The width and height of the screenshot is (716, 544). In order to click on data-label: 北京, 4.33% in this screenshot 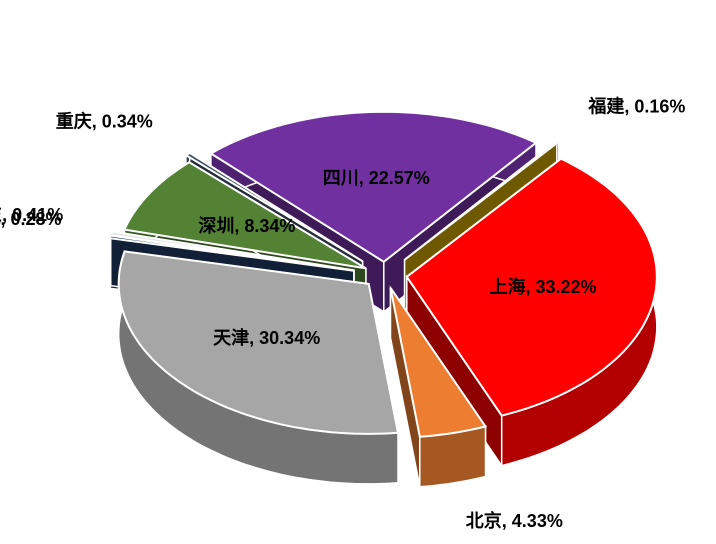, I will do `click(514, 520)`.